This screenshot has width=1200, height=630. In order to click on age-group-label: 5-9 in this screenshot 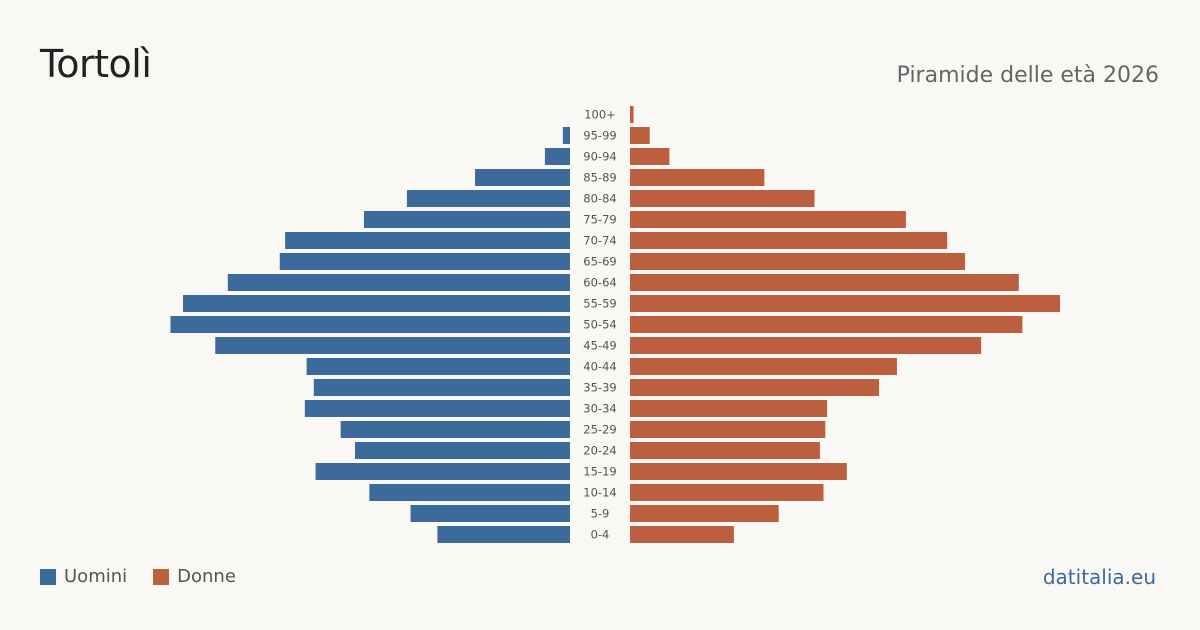, I will do `click(600, 514)`.